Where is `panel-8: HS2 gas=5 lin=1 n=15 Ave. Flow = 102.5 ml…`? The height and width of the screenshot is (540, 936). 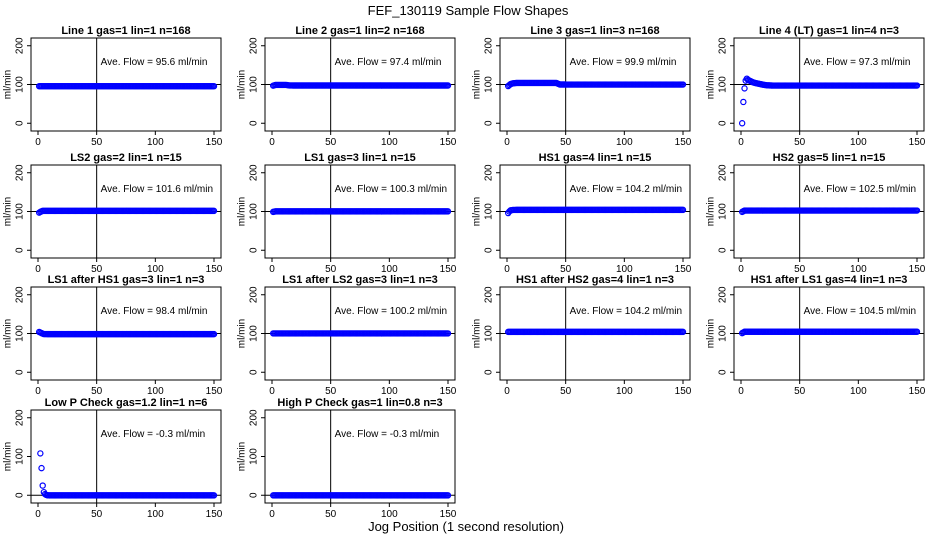
panel-8: HS2 gas=5 lin=1 n=15 Ave. Flow = 102.5 ml… is located at coordinates (816, 213).